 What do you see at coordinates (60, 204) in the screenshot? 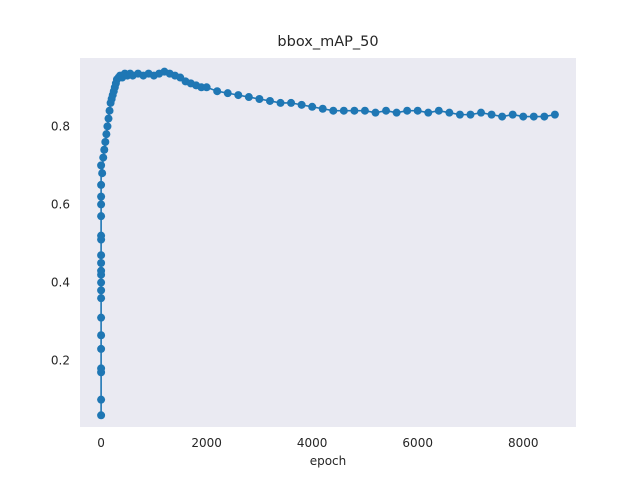
I see `y-tick-label: 0.6` at bounding box center [60, 204].